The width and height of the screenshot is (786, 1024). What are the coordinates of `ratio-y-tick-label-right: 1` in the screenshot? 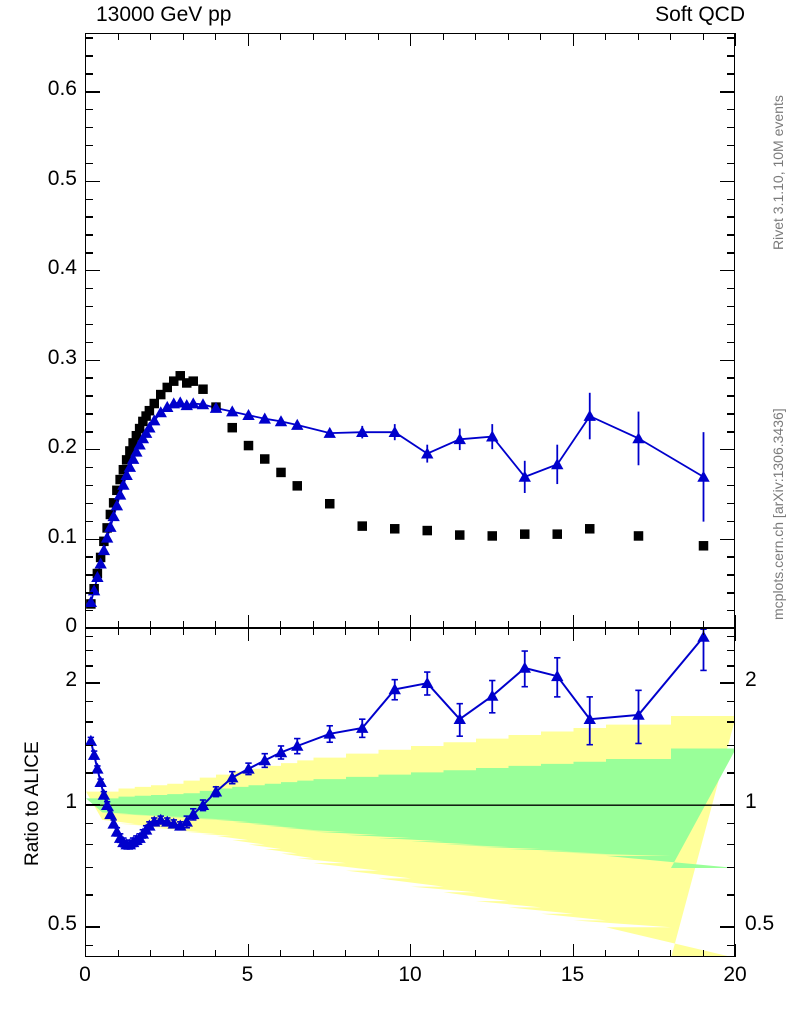 It's located at (751, 802).